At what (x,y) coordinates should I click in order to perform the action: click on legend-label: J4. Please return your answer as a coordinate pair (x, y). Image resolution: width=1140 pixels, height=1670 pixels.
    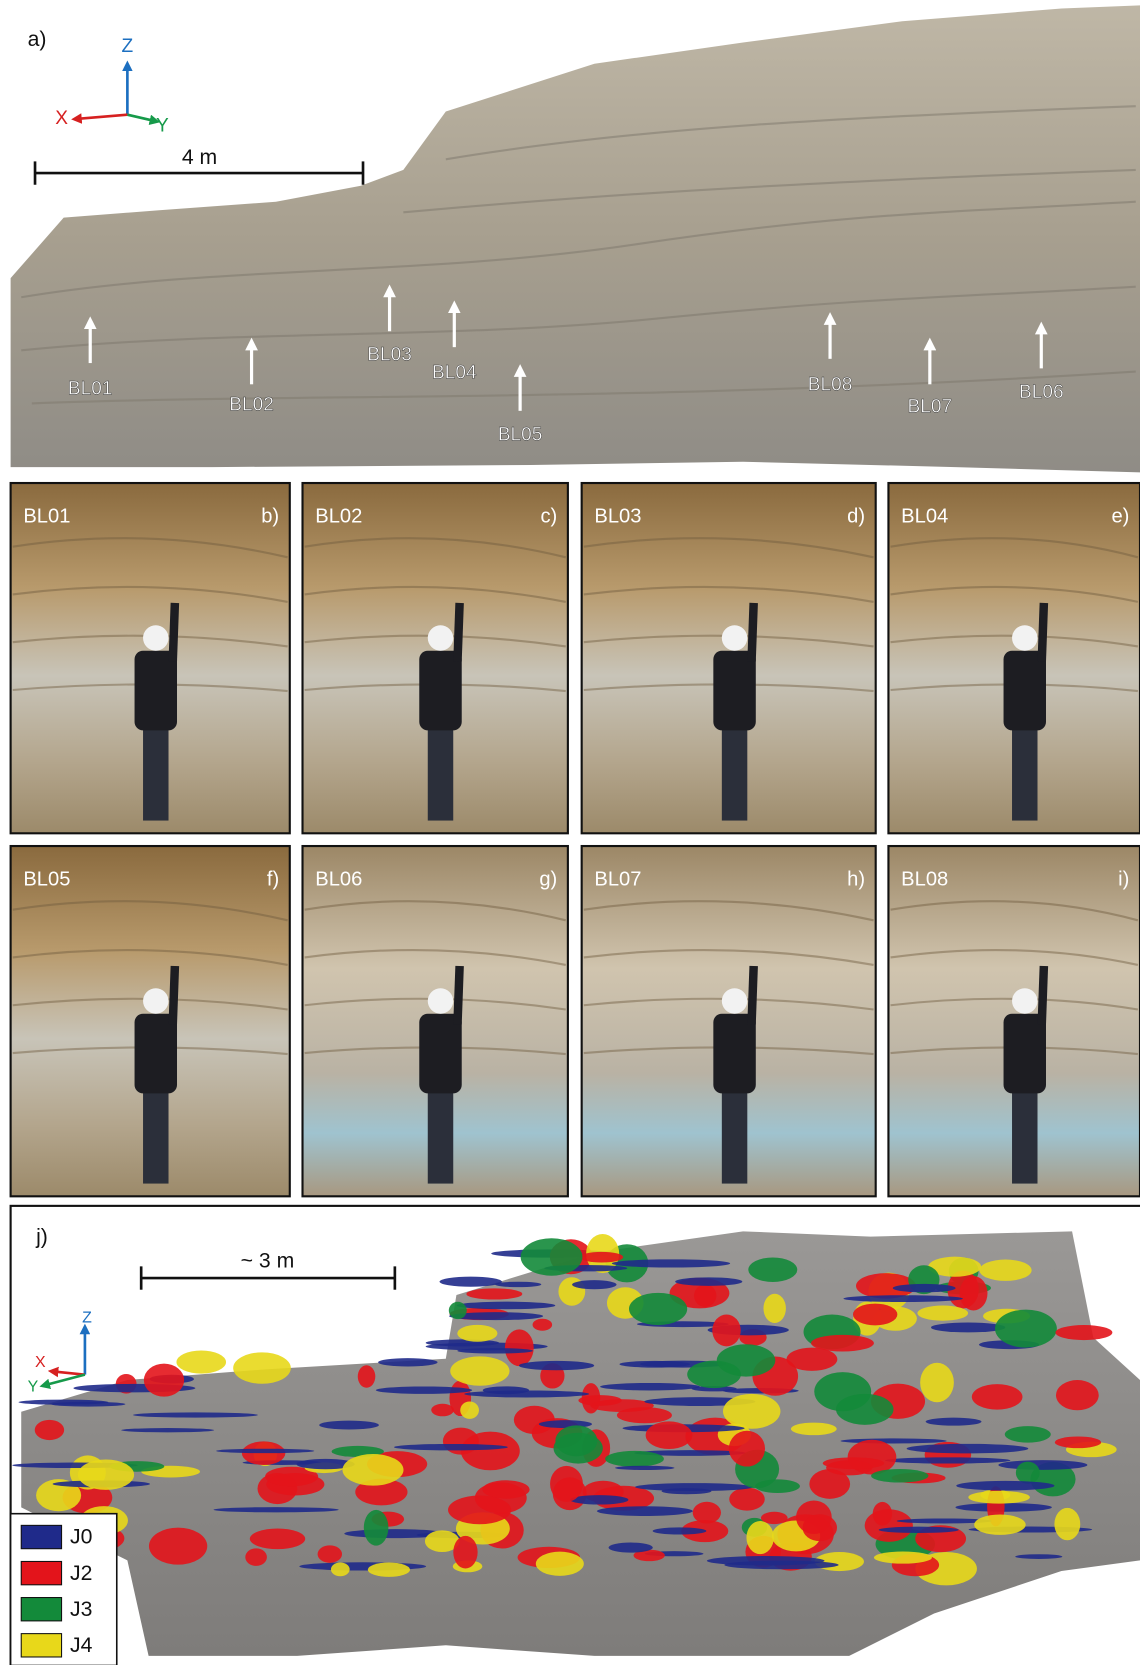
    Looking at the image, I should click on (81, 1645).